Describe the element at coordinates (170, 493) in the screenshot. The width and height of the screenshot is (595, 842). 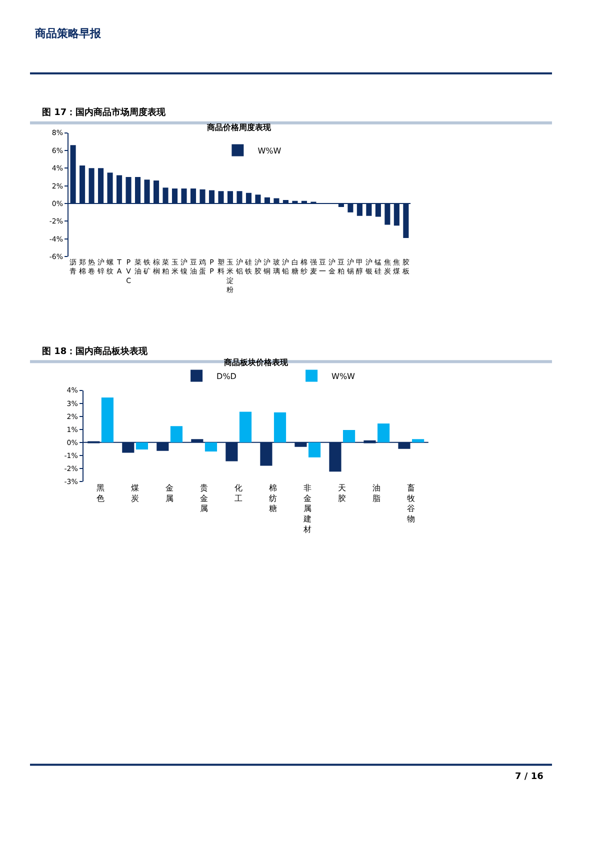
I see `x-tick-label: 金属` at that location.